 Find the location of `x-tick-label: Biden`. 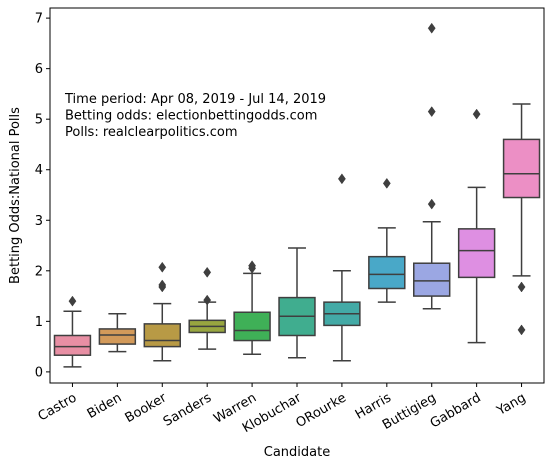

x-tick-label: Biden is located at coordinates (105, 406).